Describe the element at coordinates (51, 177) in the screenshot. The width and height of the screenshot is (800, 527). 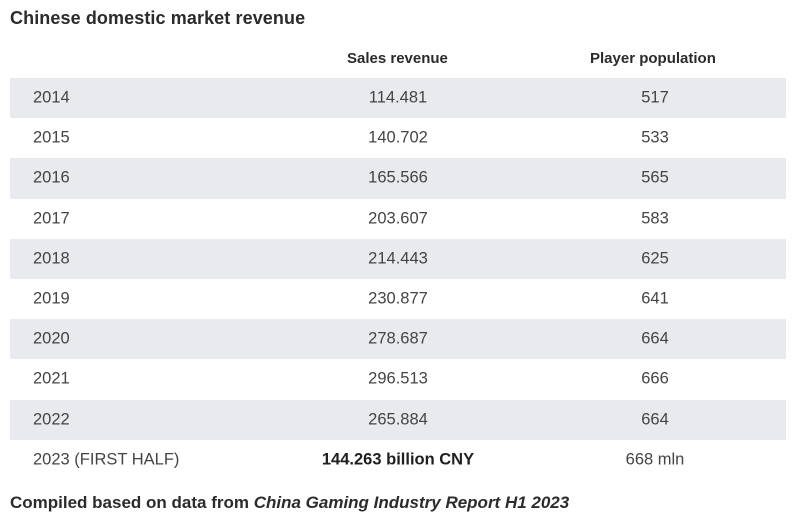
I see `cell-year: 2016` at that location.